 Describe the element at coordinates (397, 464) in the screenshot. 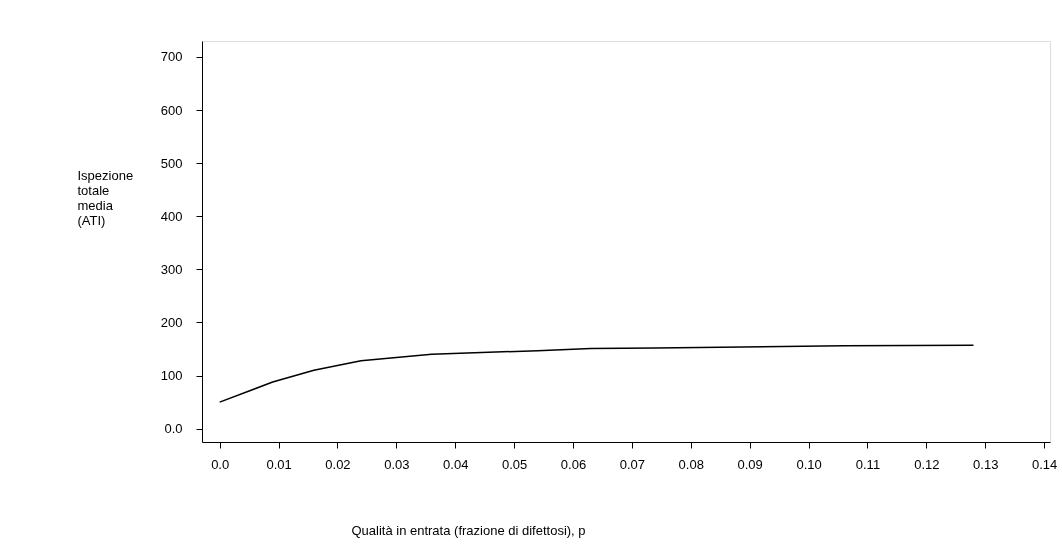

I see `x-tick-label: 0.03` at that location.